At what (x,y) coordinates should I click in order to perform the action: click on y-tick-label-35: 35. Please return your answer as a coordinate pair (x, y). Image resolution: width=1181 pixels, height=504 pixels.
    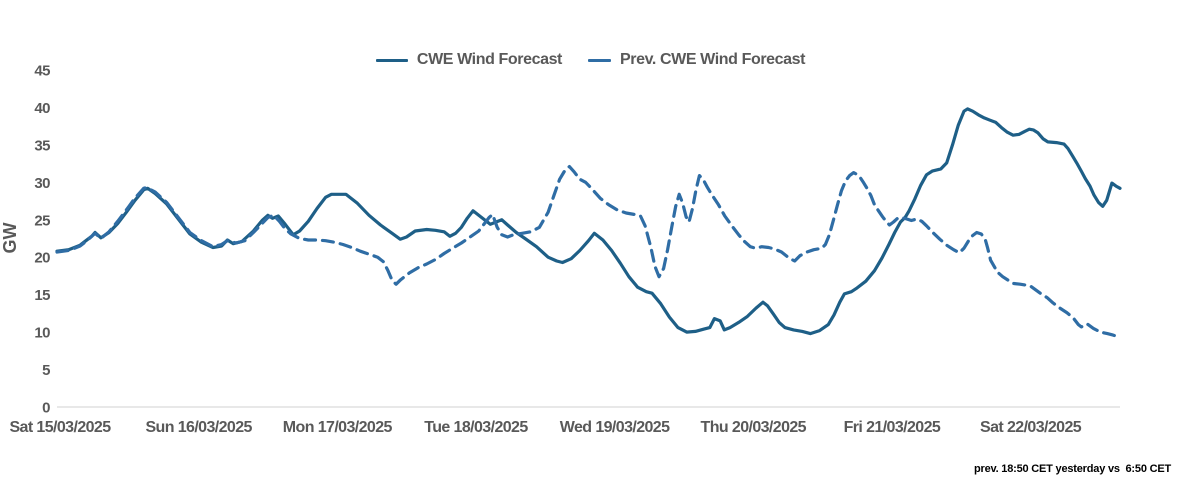
    Looking at the image, I should click on (42, 145).